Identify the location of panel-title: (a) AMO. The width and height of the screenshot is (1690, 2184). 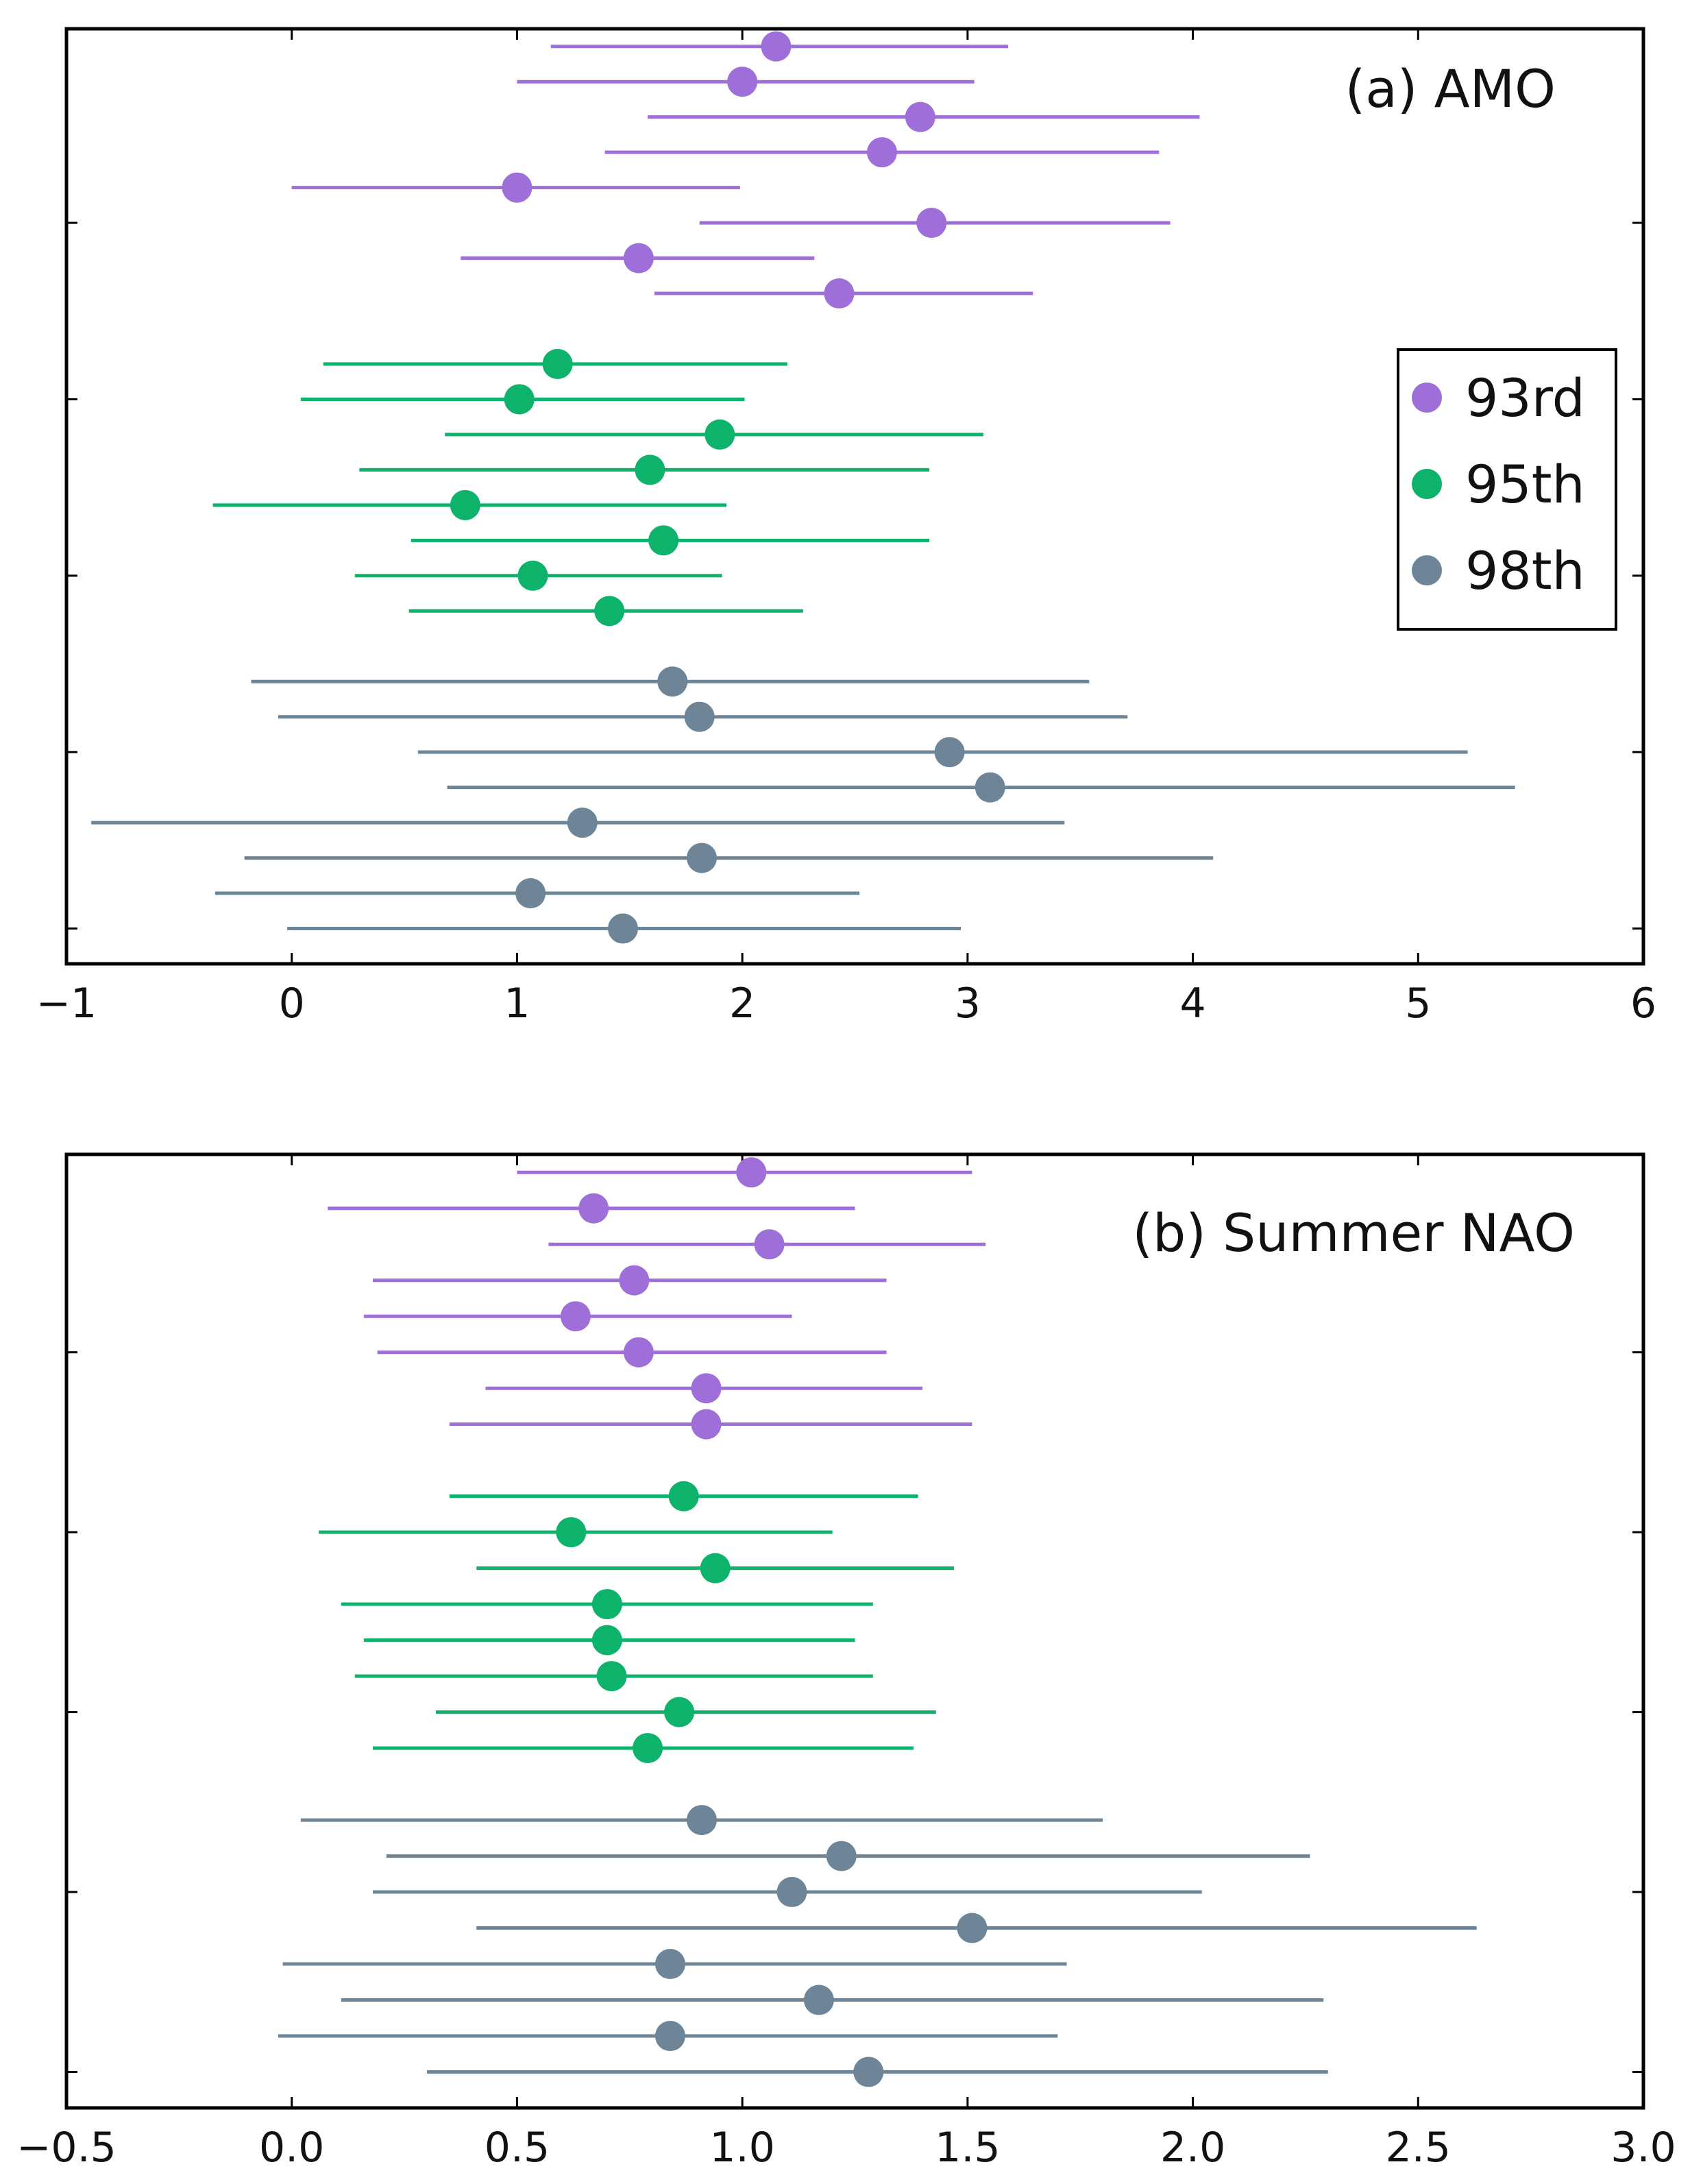
(1450, 89).